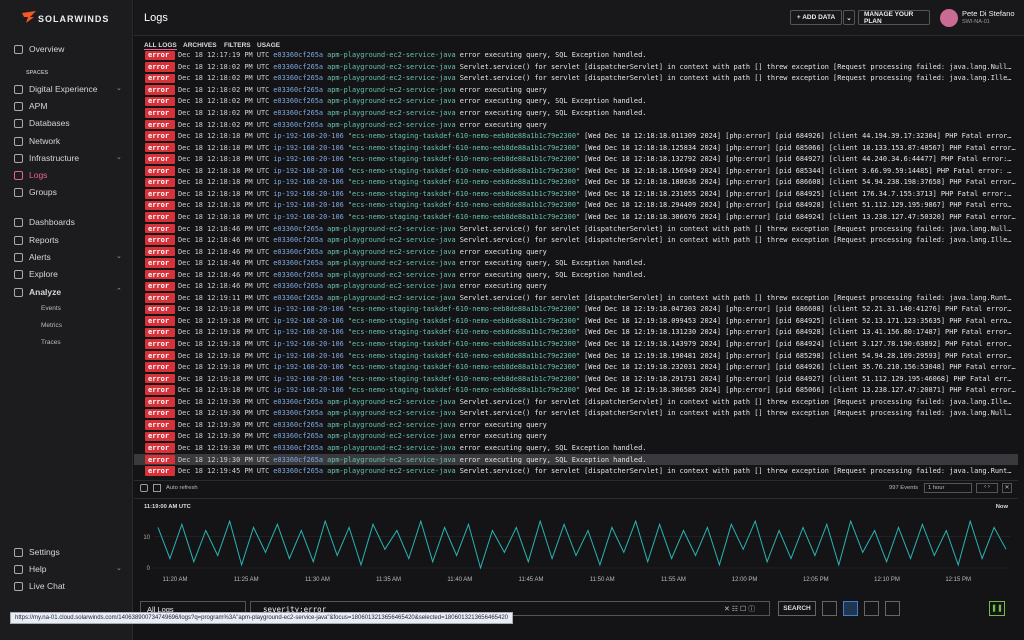 The width and height of the screenshot is (1024, 640). What do you see at coordinates (37, 141) in the screenshot?
I see `nav-item: Network` at bounding box center [37, 141].